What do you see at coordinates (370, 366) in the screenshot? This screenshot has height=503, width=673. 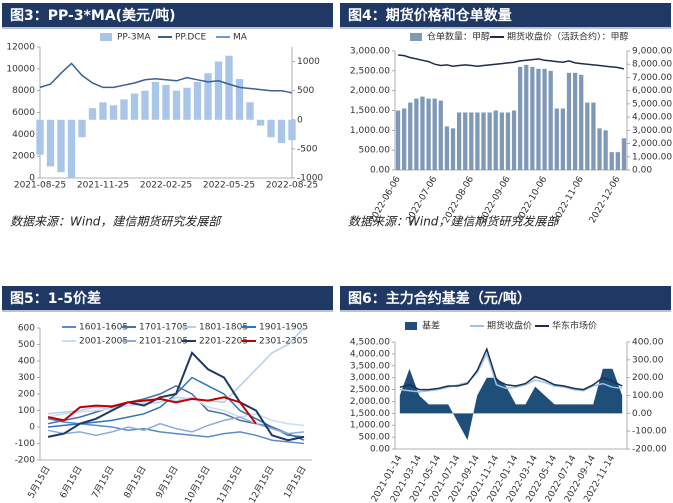 I see `y-tick-label: 3,500.00` at bounding box center [370, 366].